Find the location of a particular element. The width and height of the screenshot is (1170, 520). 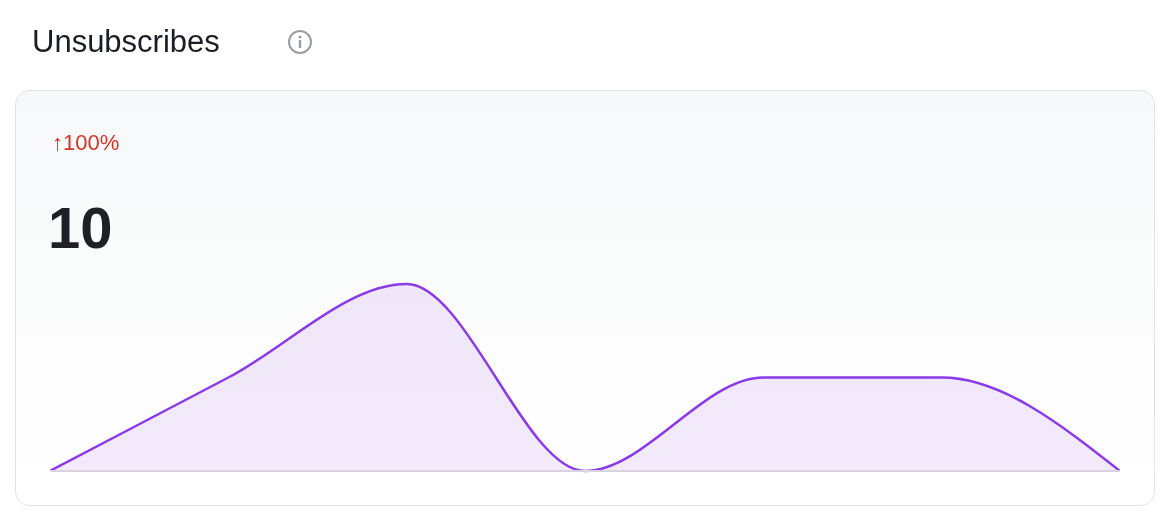

chart-title: Unsubscribes is located at coordinates (126, 42).